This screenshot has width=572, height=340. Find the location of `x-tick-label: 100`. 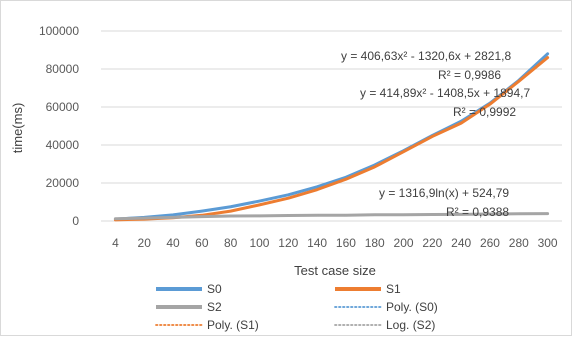

x-tick-label: 100 is located at coordinates (259, 243).